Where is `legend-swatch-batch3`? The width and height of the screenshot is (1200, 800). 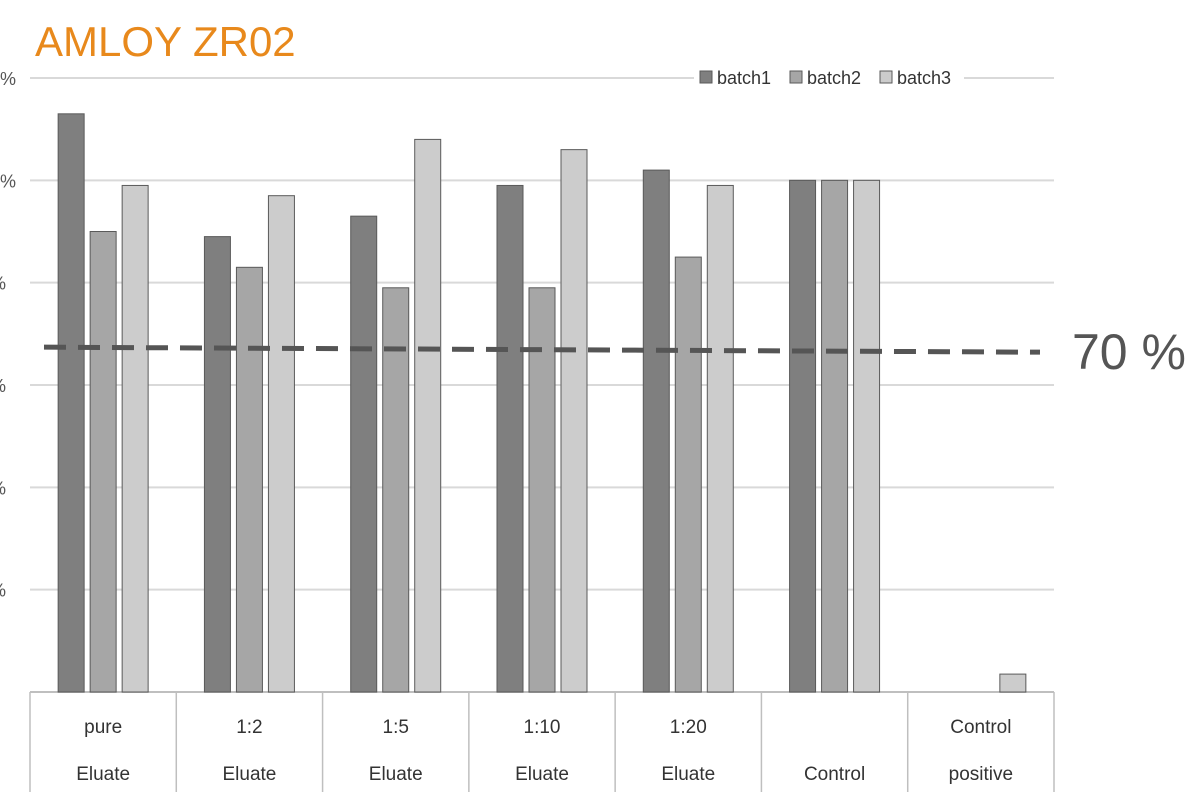 legend-swatch-batch3 is located at coordinates (886, 77).